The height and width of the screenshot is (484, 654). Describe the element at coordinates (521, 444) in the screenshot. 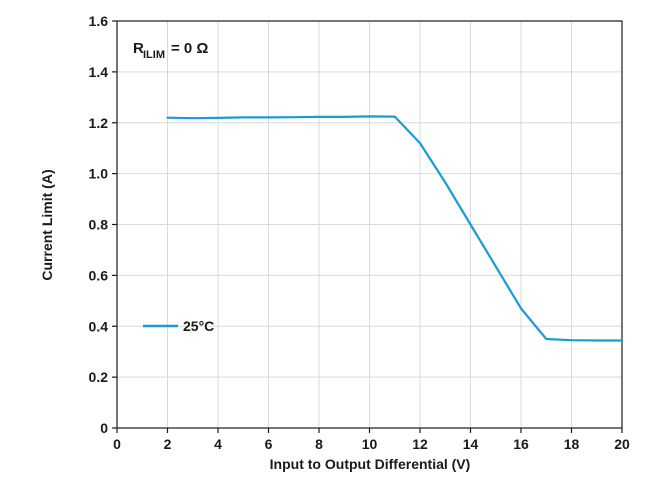

I see `x-tick-label: 16` at that location.